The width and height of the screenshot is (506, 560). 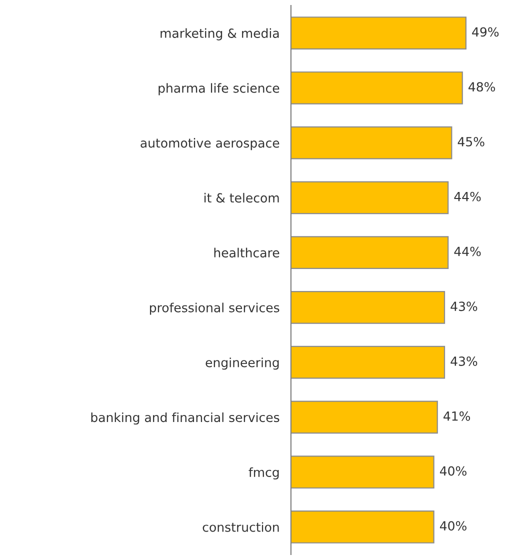 What do you see at coordinates (482, 87) in the screenshot?
I see `data-label: 48%` at bounding box center [482, 87].